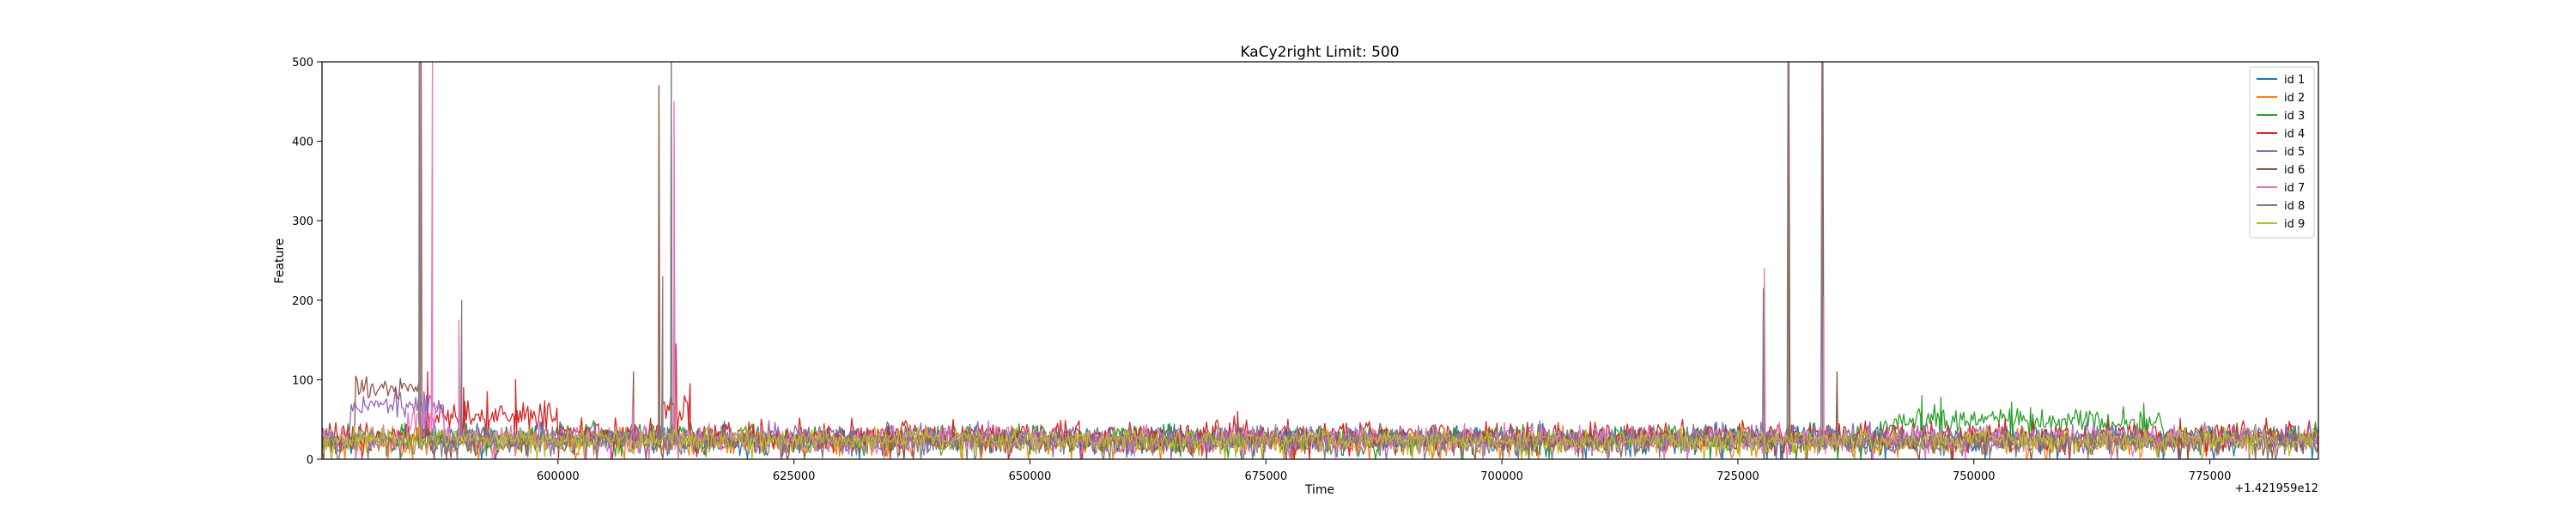  Describe the element at coordinates (2295, 98) in the screenshot. I see `legend-label: id 2` at that location.